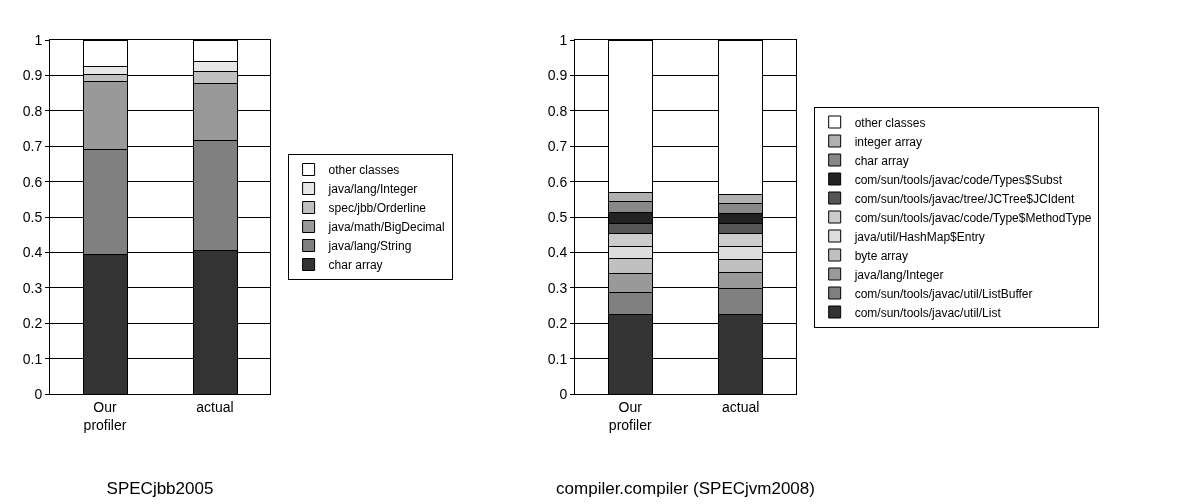 This screenshot has width=1177, height=504. Describe the element at coordinates (973, 217) in the screenshot. I see `legend-label: com/sun/tools/javac/code/Type$MethodType` at that location.